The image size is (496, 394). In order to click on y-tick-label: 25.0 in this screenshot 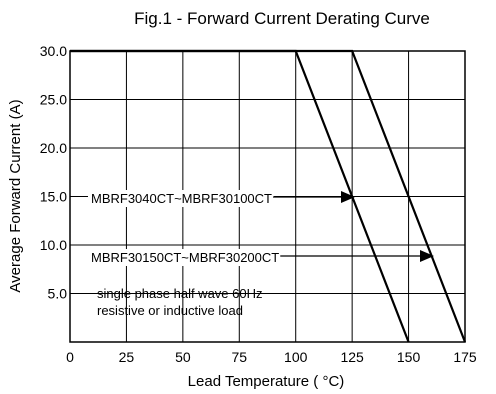, I will do `click(53, 100)`.